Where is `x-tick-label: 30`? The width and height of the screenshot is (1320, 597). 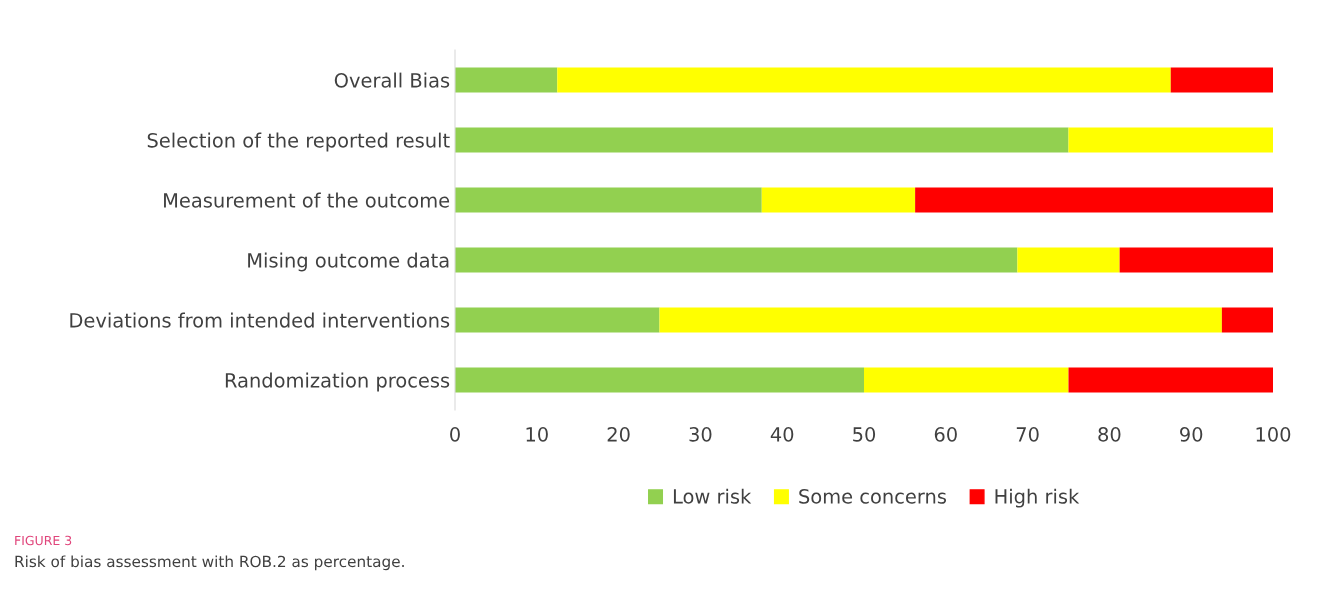
x-tick-label: 30 is located at coordinates (700, 434).